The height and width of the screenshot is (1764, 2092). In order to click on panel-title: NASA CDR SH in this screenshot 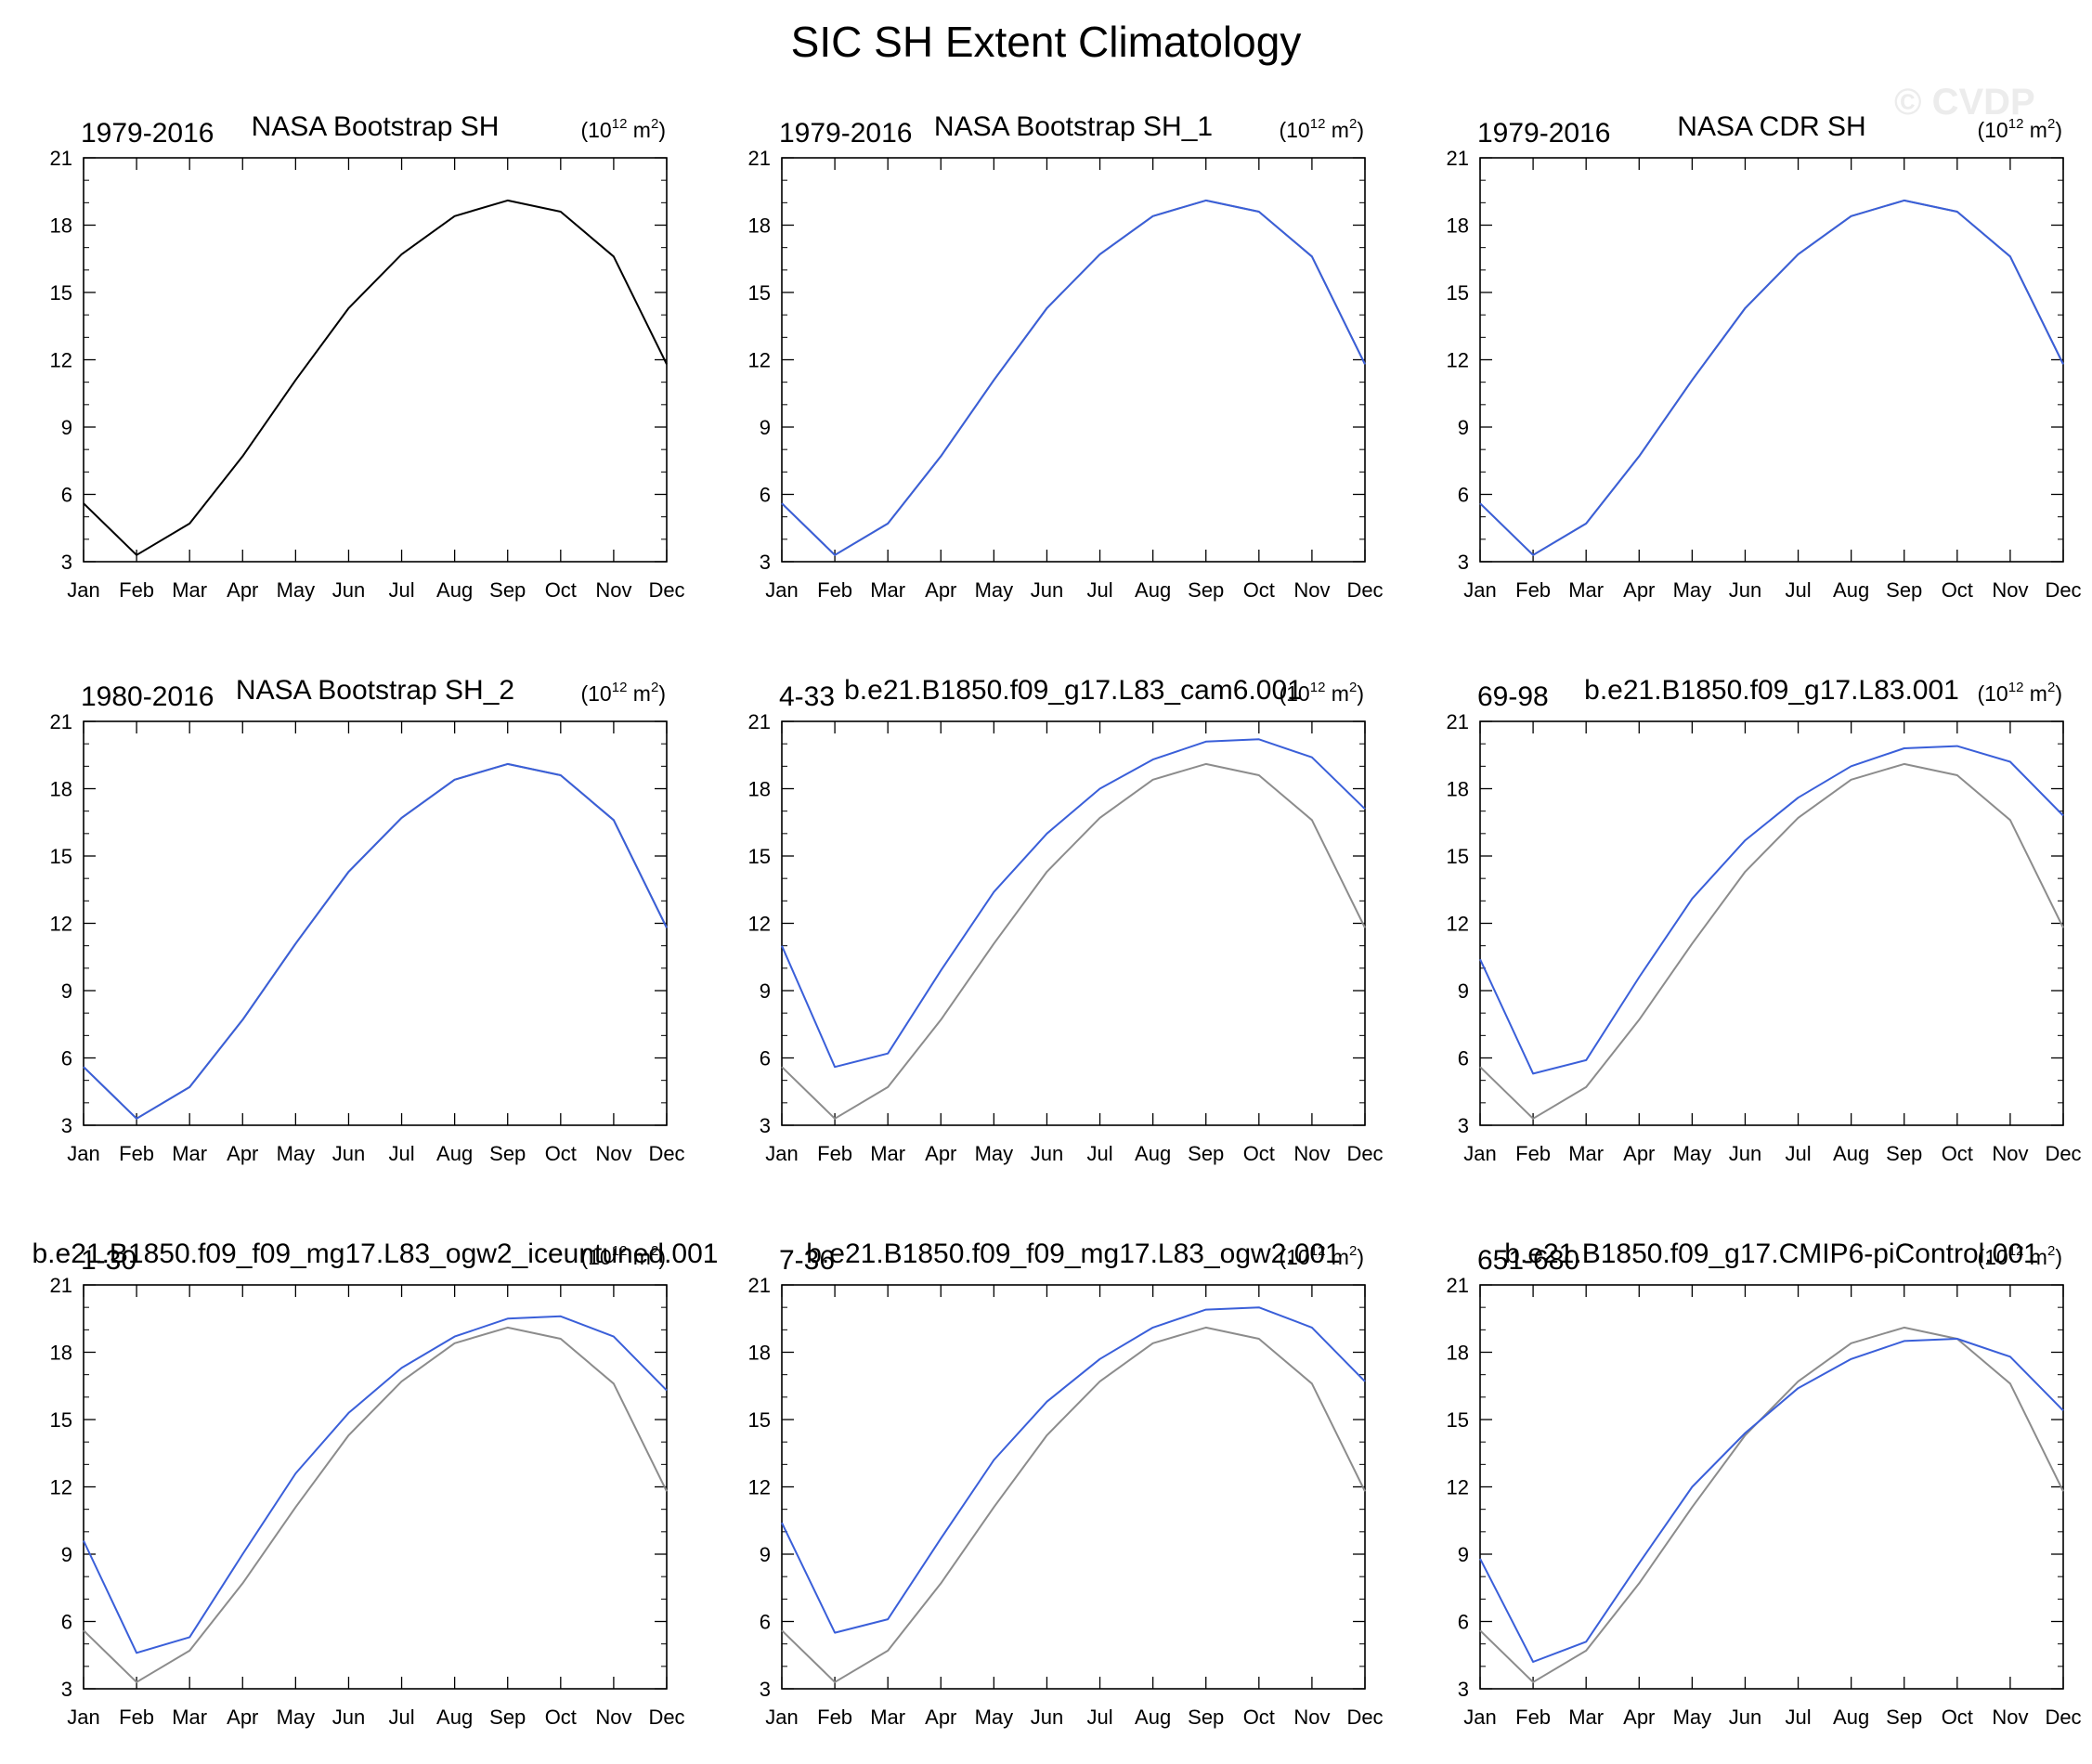, I will do `click(1771, 126)`.